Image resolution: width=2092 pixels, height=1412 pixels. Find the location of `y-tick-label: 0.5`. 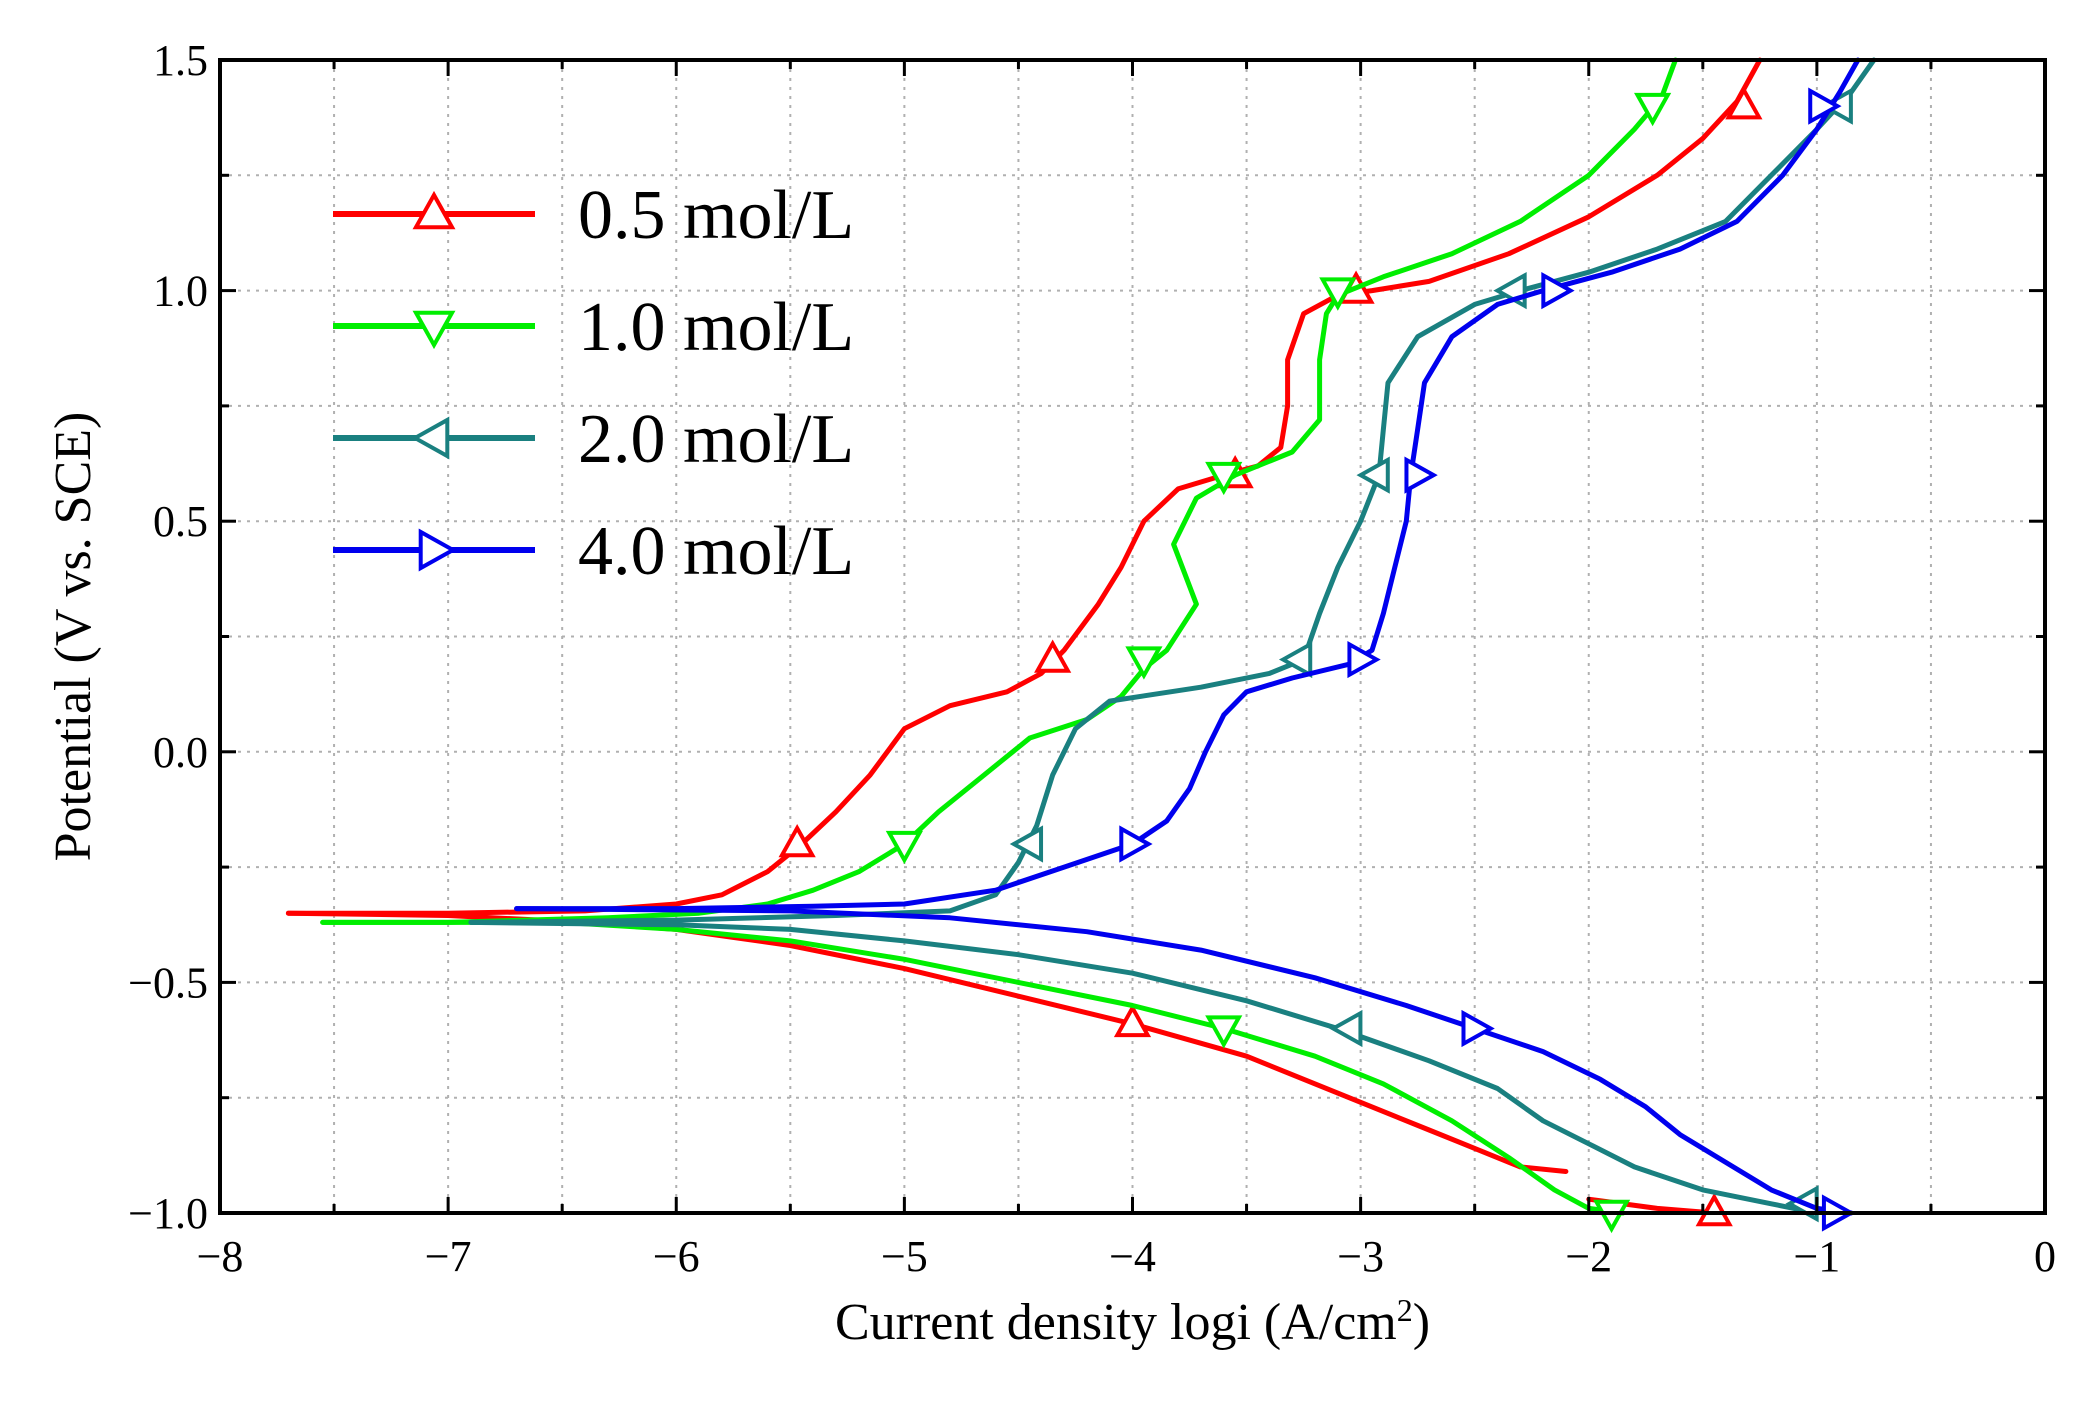

y-tick-label: 0.5 is located at coordinates (180, 521).